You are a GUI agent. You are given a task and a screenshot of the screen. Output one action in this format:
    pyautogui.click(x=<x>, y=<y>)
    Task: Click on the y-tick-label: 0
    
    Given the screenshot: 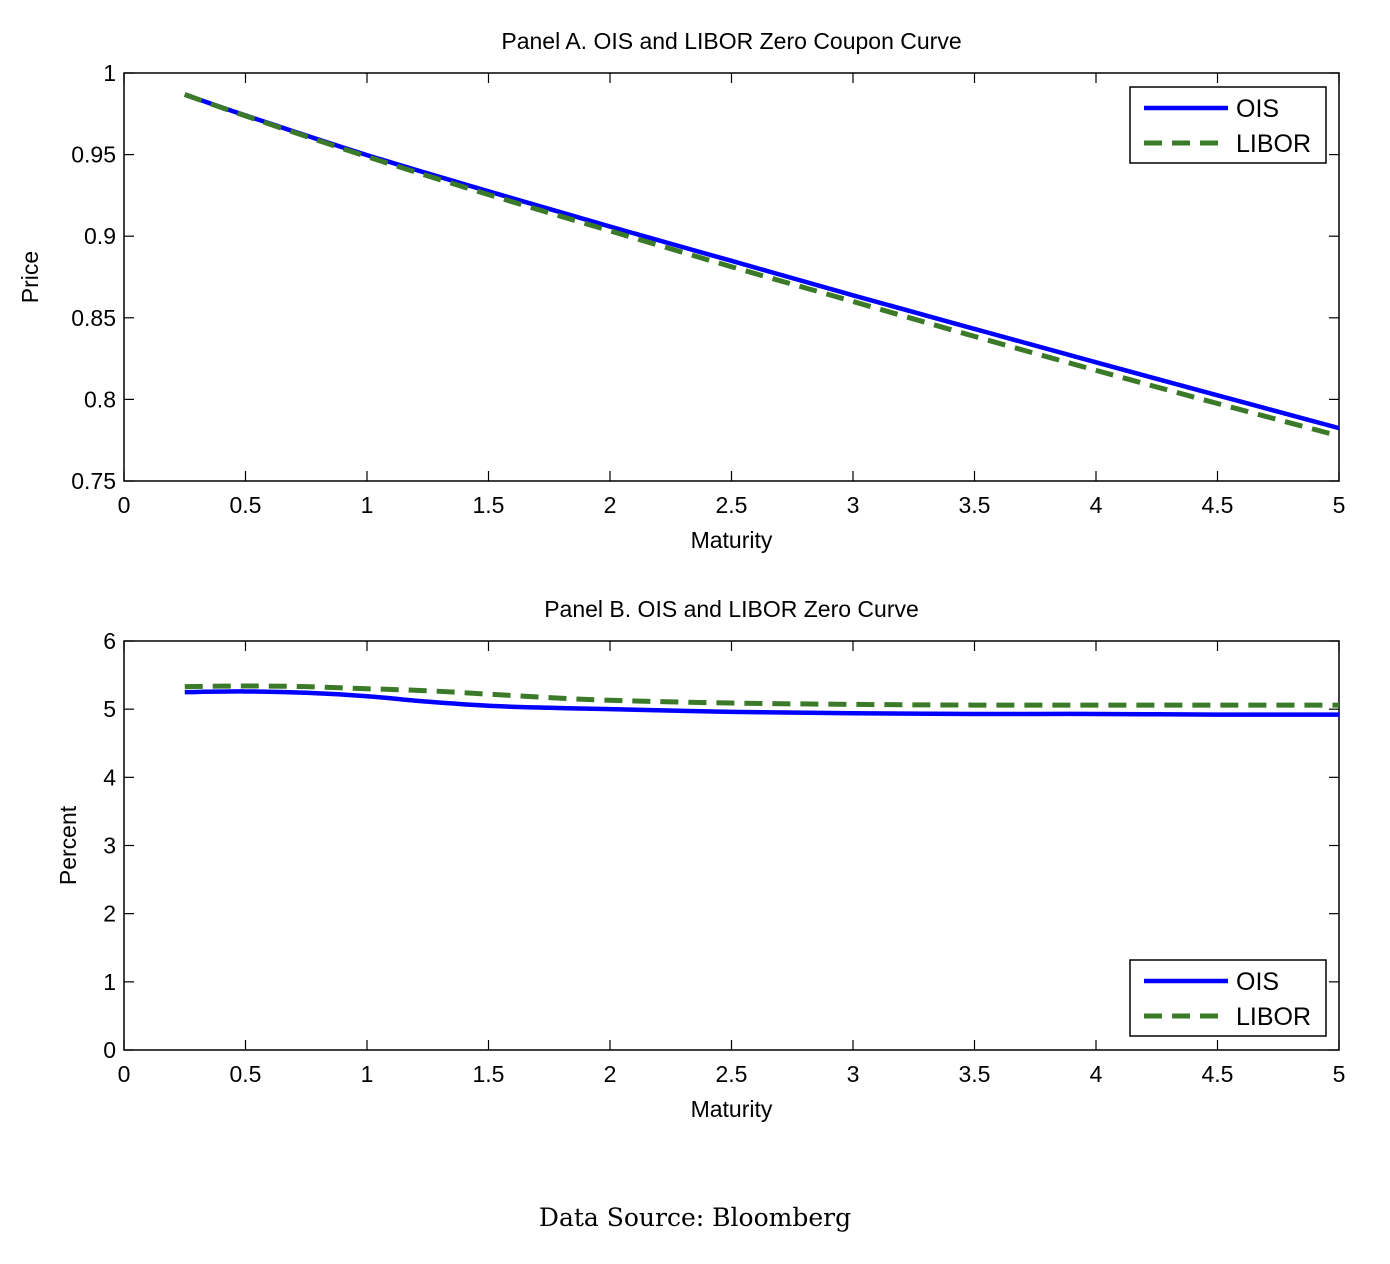 What is the action you would take?
    pyautogui.click(x=109, y=1050)
    